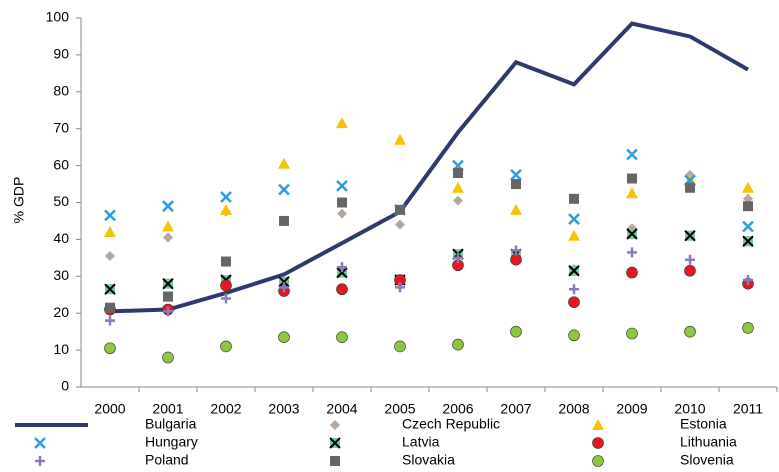  I want to click on legend-label: Latvia, so click(421, 442).